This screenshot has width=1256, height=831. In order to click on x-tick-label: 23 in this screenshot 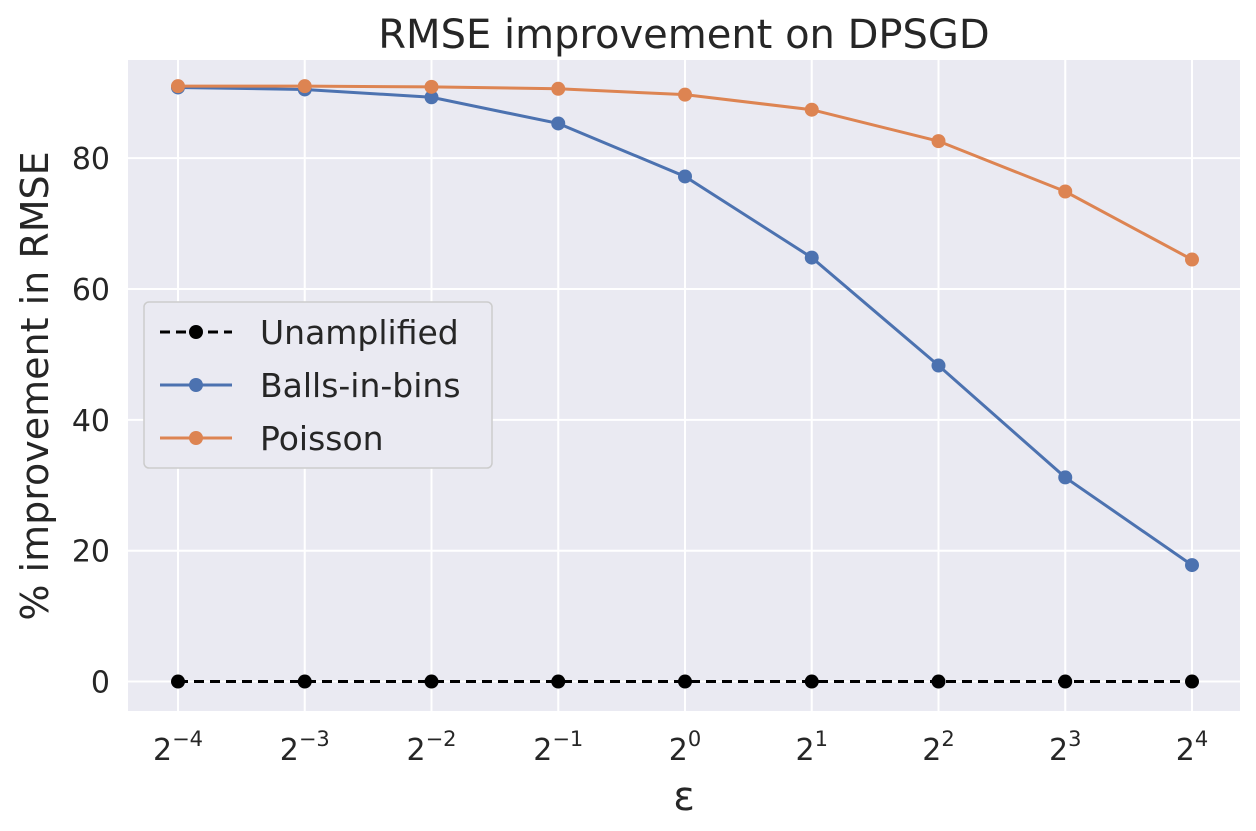, I will do `click(1065, 747)`.